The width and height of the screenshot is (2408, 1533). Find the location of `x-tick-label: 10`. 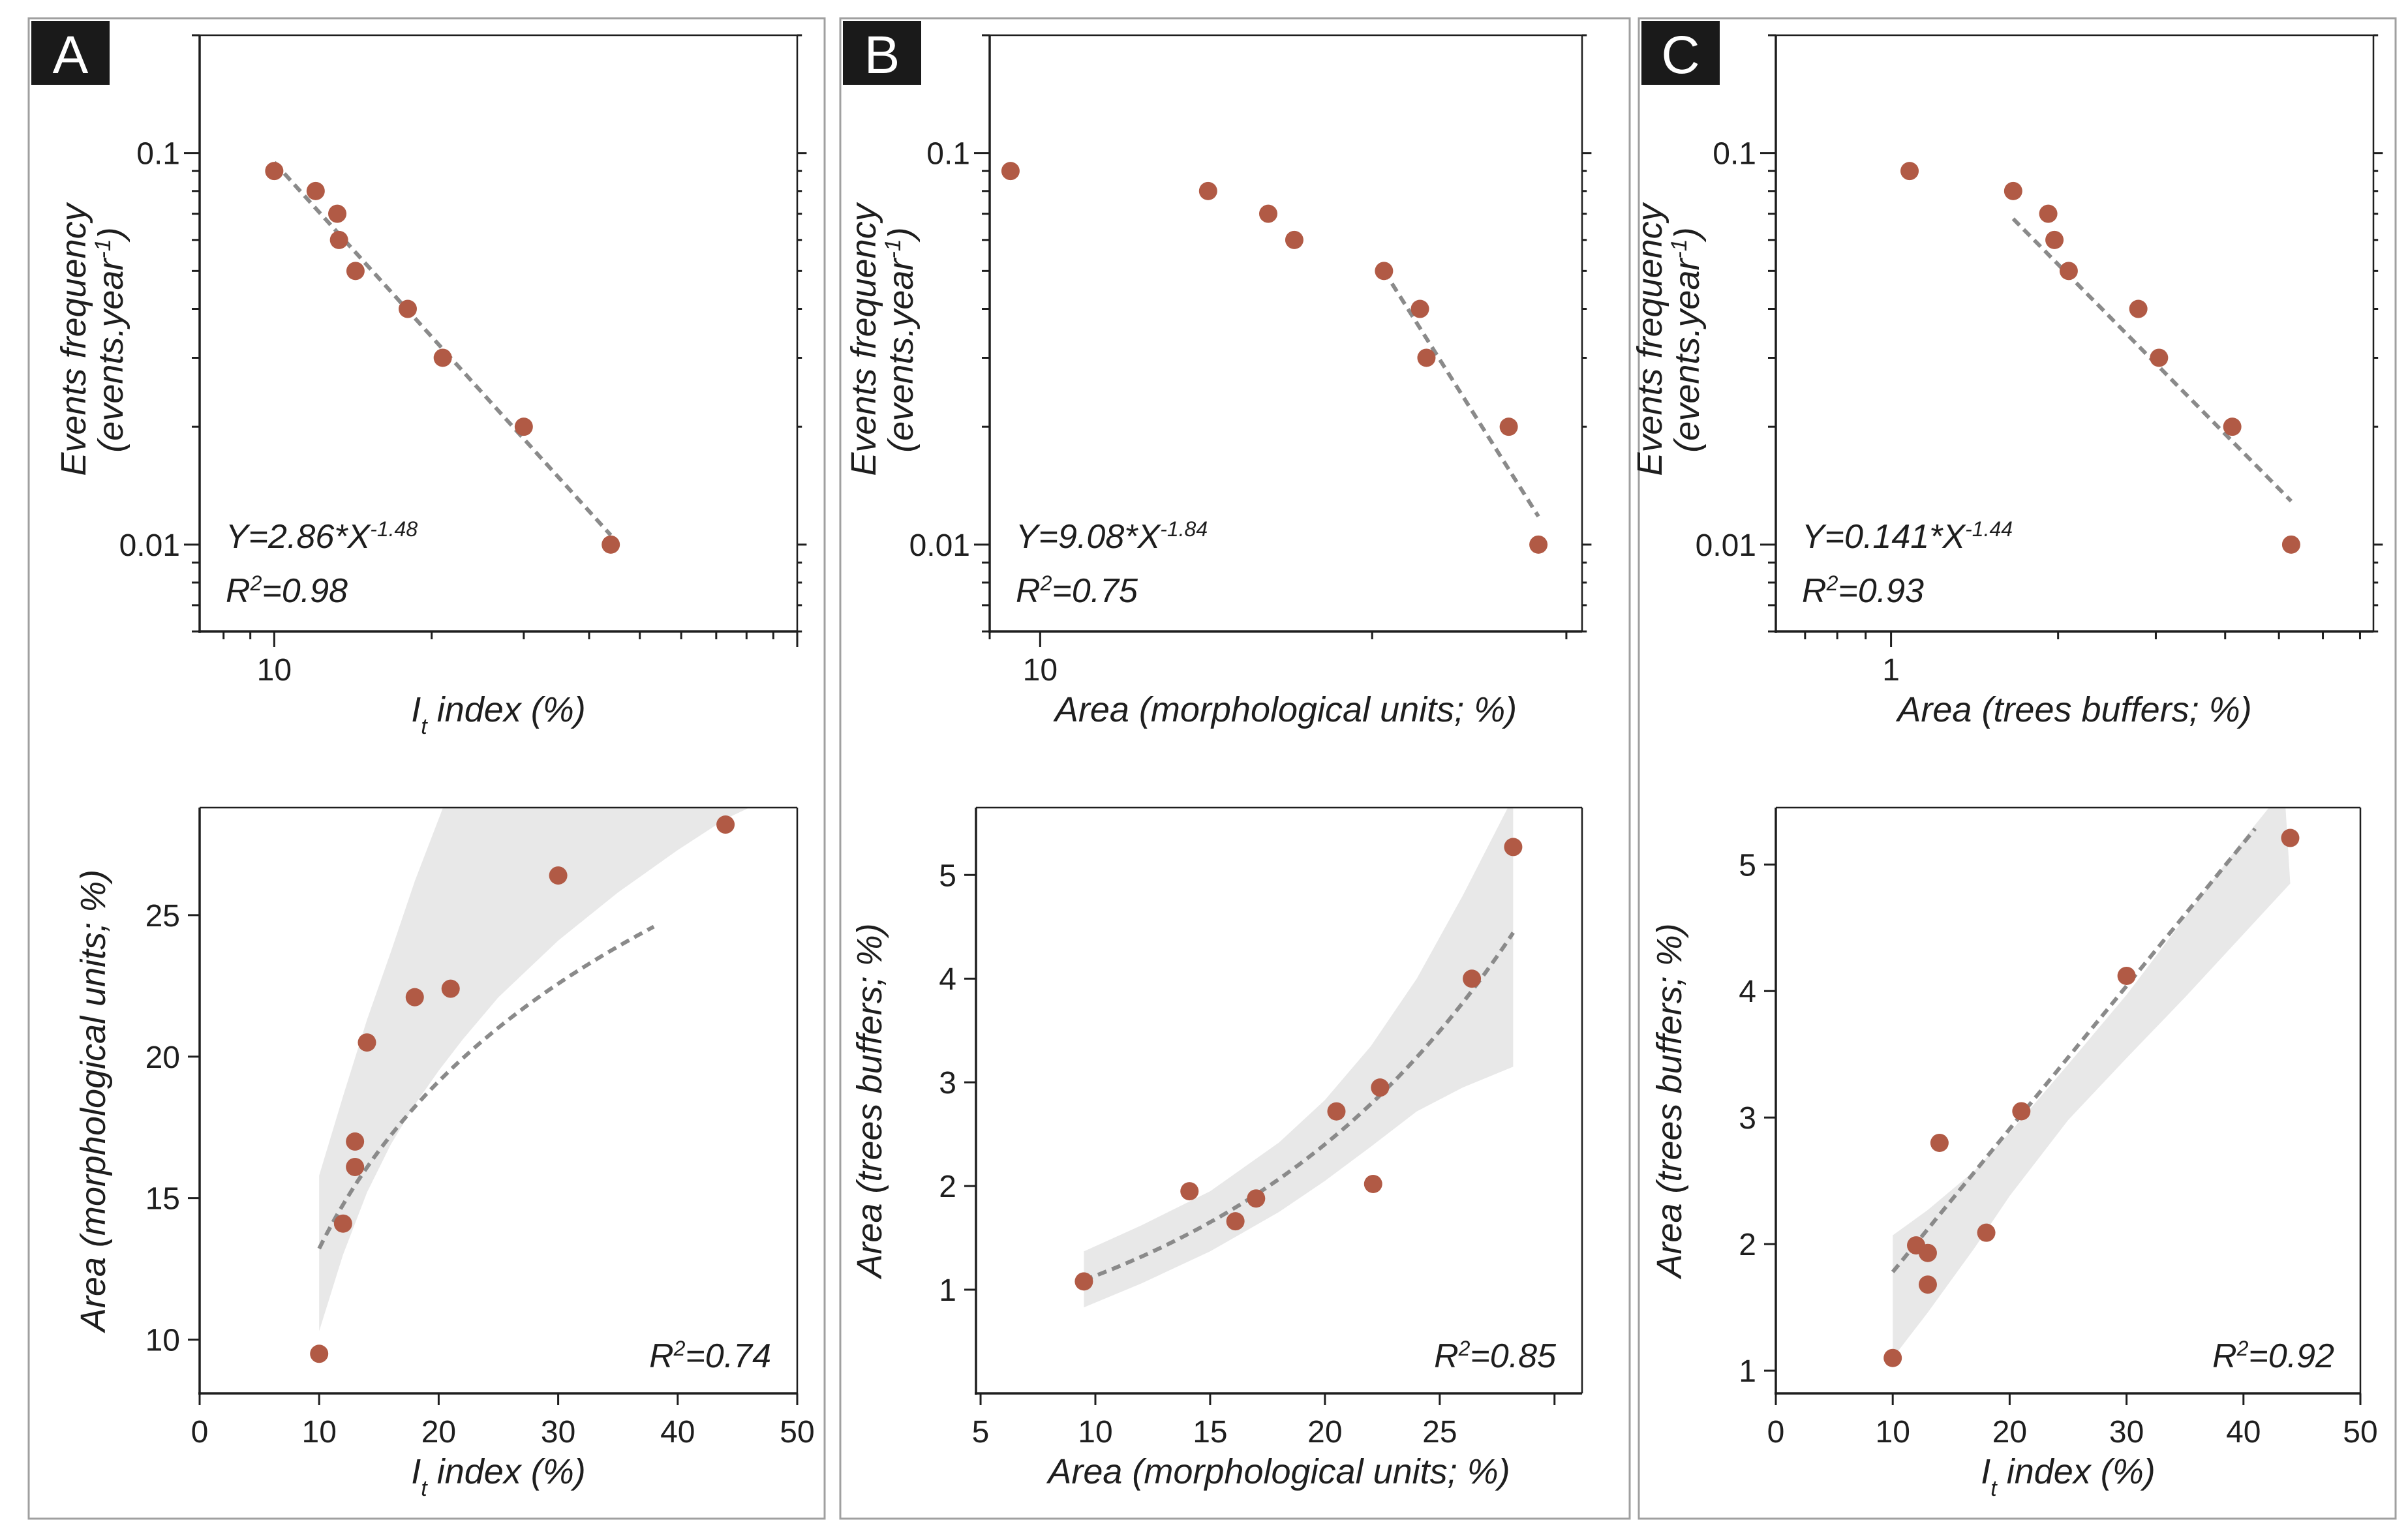

x-tick-label: 10 is located at coordinates (274, 670).